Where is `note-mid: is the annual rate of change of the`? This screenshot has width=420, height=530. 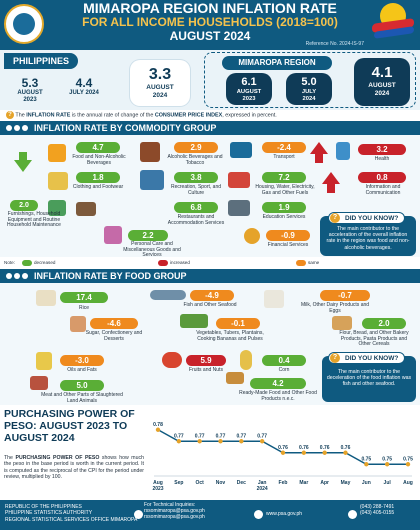 note-mid: is the annual rate of change of the is located at coordinates (112, 115).